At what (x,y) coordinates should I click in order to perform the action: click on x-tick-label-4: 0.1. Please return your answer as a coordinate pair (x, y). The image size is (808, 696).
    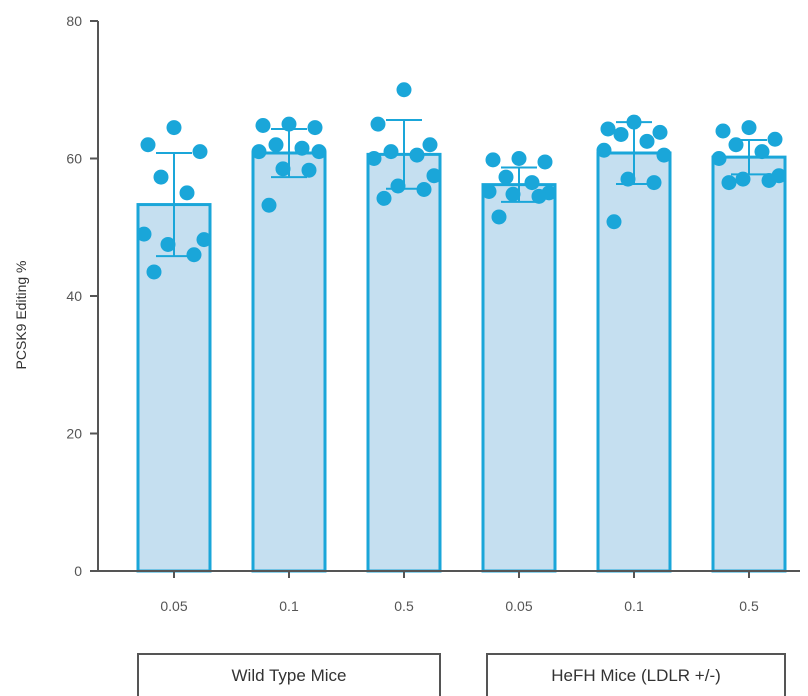
    Looking at the image, I should click on (634, 606).